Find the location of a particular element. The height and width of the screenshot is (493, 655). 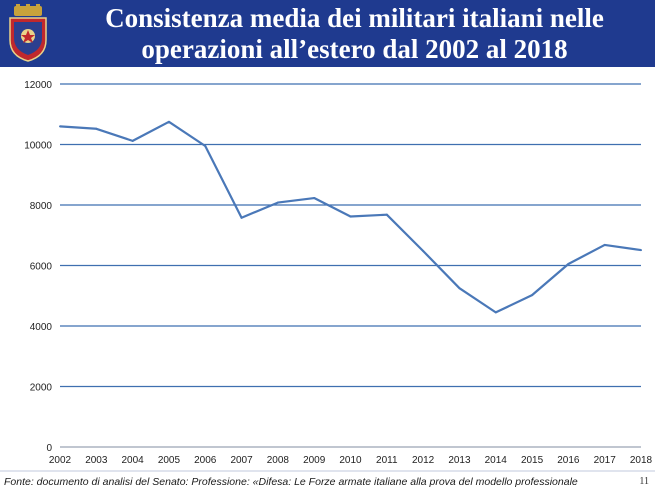

x-tick-label: 2008 is located at coordinates (278, 460).